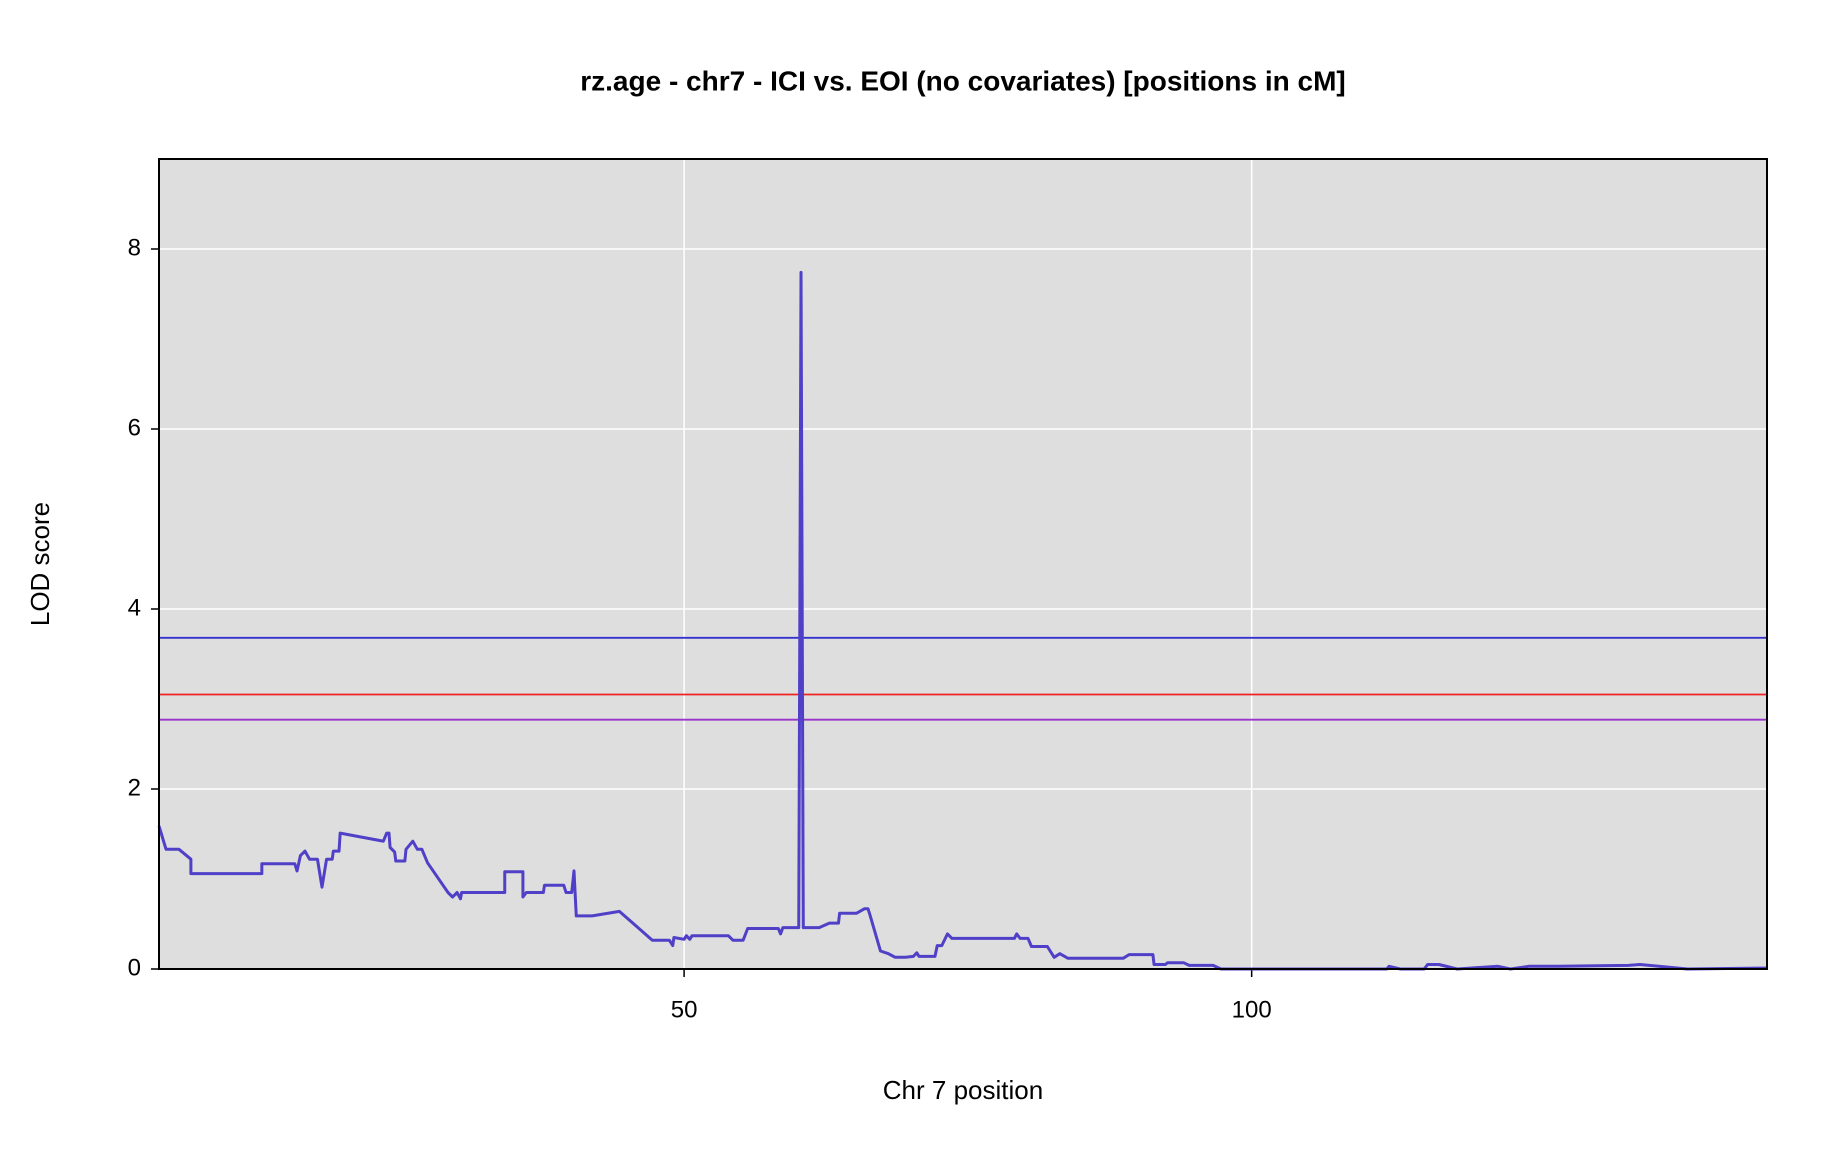 This screenshot has width=1824, height=1152. What do you see at coordinates (134, 607) in the screenshot?
I see `y-tick-label: 4` at bounding box center [134, 607].